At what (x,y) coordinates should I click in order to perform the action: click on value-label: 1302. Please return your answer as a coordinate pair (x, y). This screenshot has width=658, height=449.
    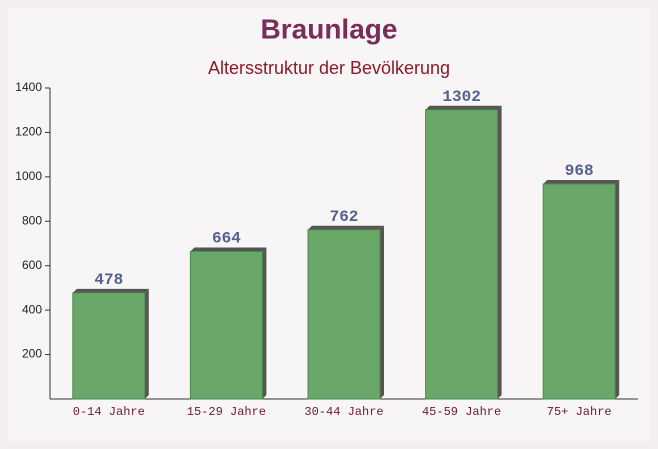
    Looking at the image, I should click on (461, 97).